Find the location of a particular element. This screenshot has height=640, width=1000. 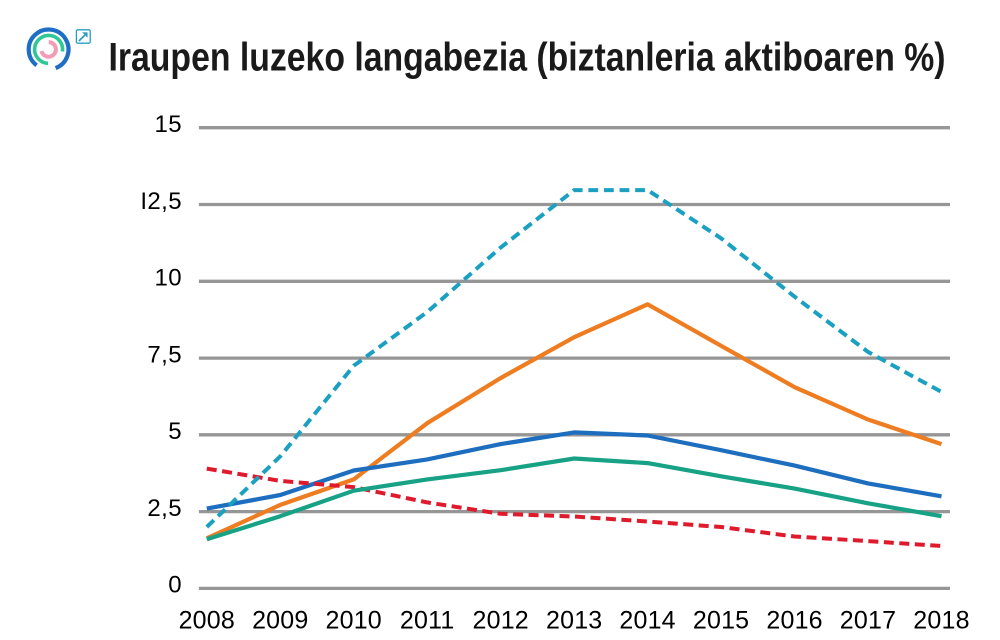

svg-text: 2011 is located at coordinates (427, 621).